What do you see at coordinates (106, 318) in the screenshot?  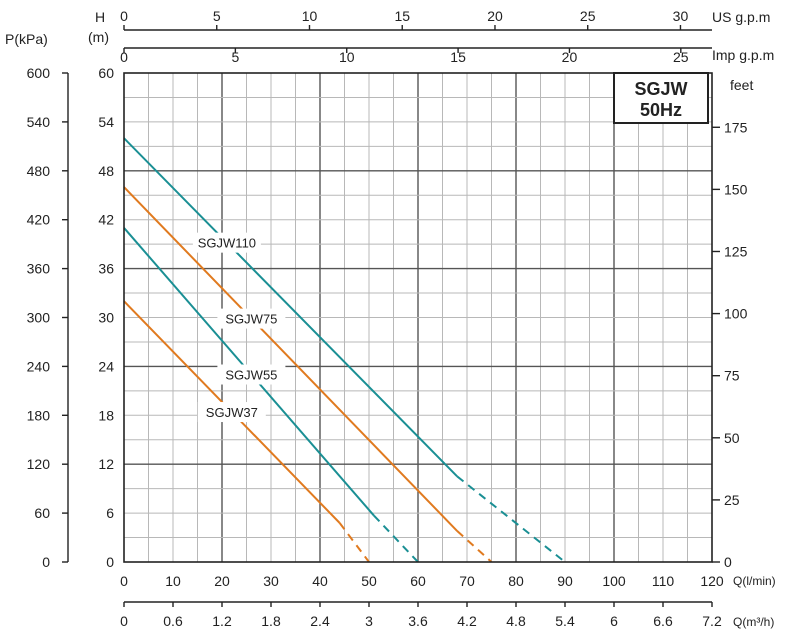 I see `y-head-tick-label: 30` at bounding box center [106, 318].